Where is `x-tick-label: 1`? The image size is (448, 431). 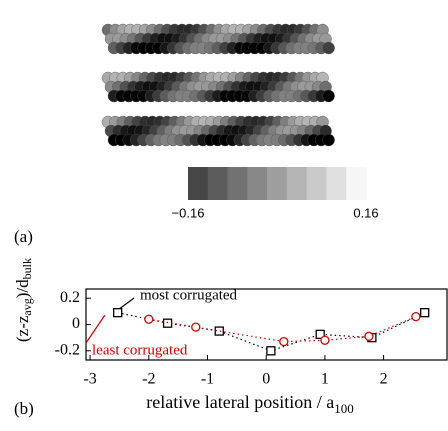 x-tick-label: 1 is located at coordinates (325, 379).